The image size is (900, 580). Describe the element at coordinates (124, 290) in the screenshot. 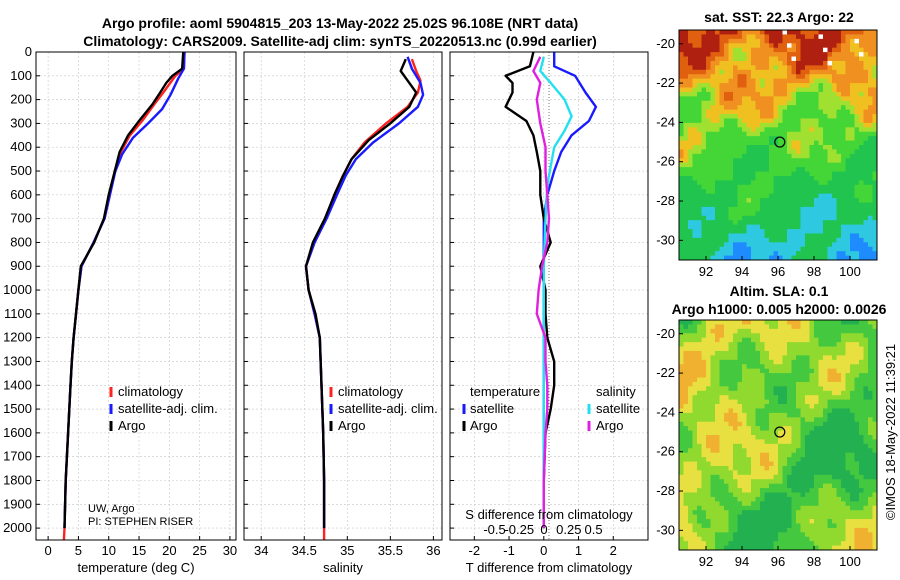

I see `series-line-argo` at that location.